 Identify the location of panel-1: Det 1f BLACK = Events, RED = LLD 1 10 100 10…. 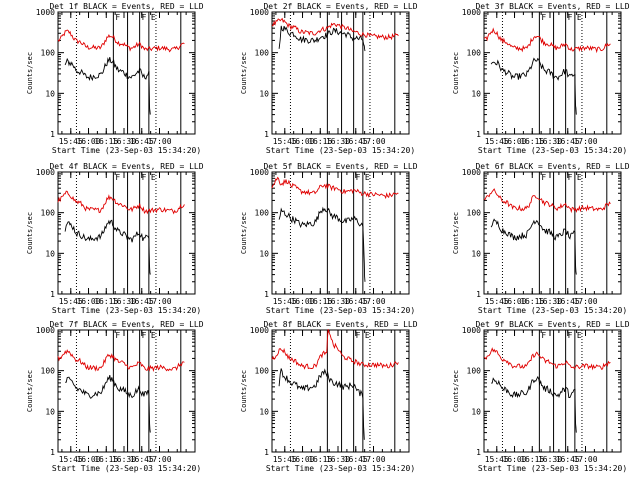
(115, 78).